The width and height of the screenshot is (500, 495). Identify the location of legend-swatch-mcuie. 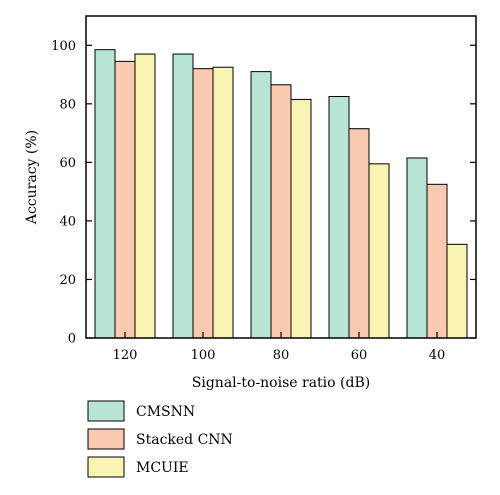
(106, 467).